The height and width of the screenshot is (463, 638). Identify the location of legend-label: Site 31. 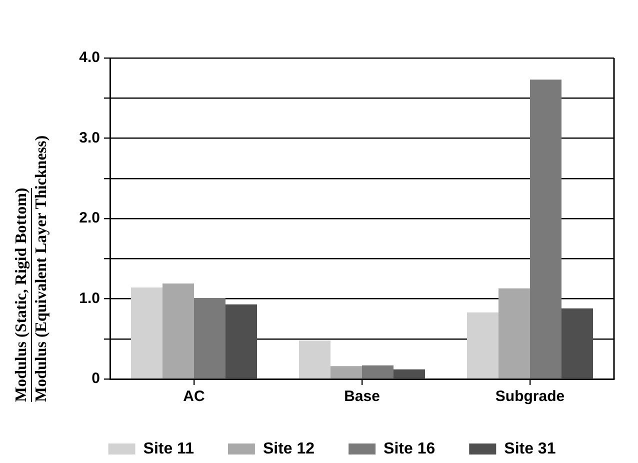
(530, 449).